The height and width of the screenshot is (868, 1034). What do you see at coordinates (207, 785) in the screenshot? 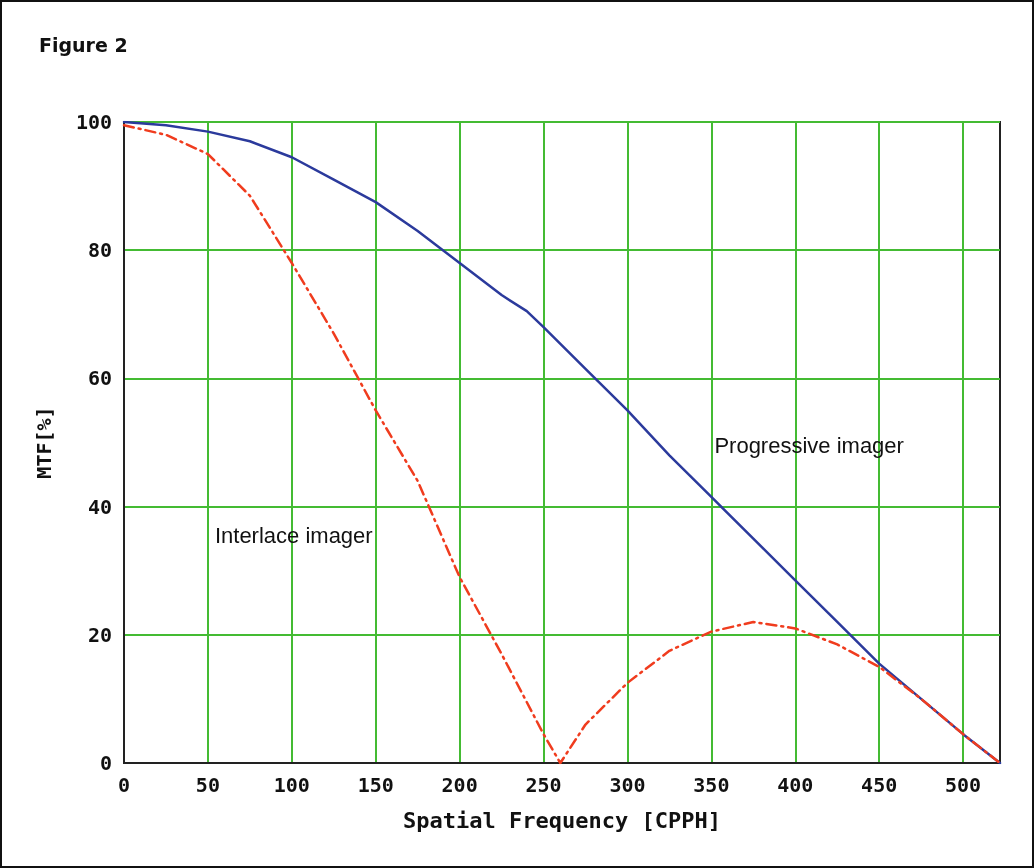
I see `x-tick-label: 50` at bounding box center [207, 785].